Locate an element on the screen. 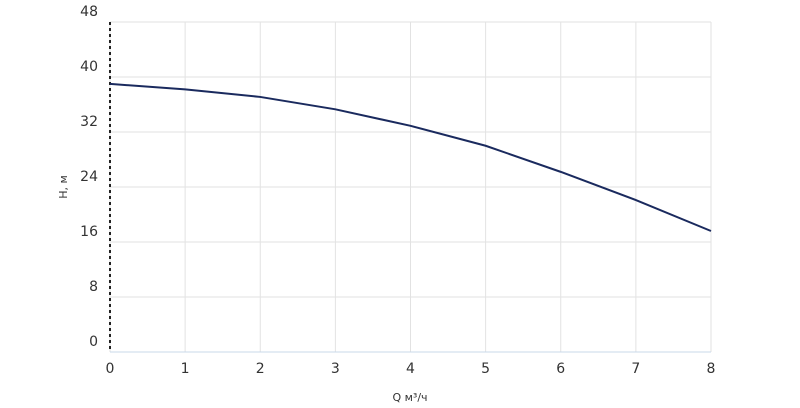 Image resolution: width=800 pixels, height=408 pixels. x-tick-label: 0 is located at coordinates (110, 369).